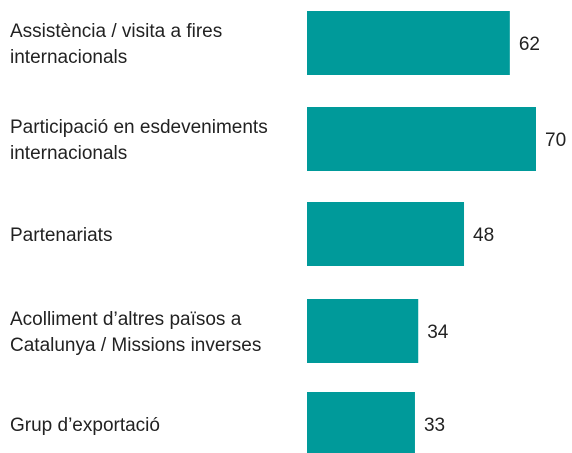  I want to click on category-label-4-line-0: Grup d’exportació, so click(85, 425).